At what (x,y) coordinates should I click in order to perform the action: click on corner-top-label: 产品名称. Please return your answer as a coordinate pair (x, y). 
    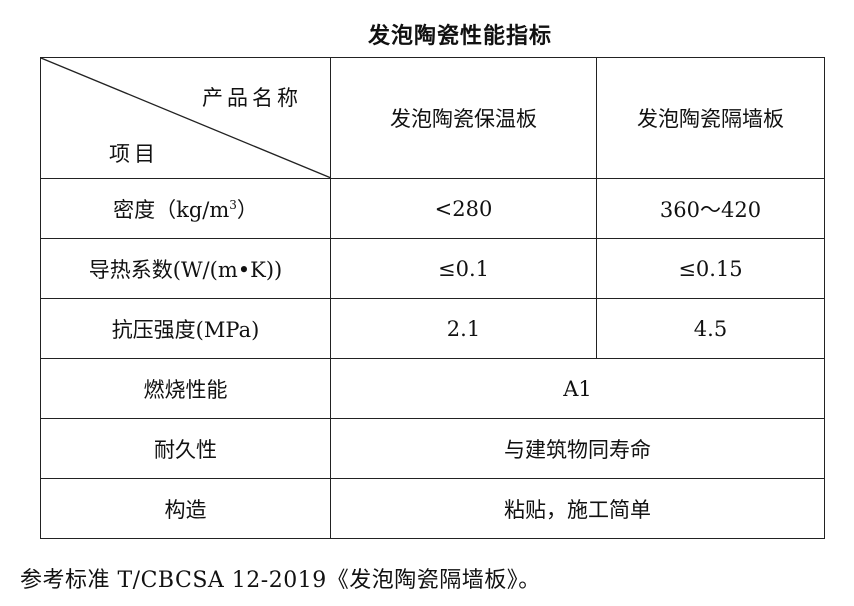
    Looking at the image, I should click on (252, 98).